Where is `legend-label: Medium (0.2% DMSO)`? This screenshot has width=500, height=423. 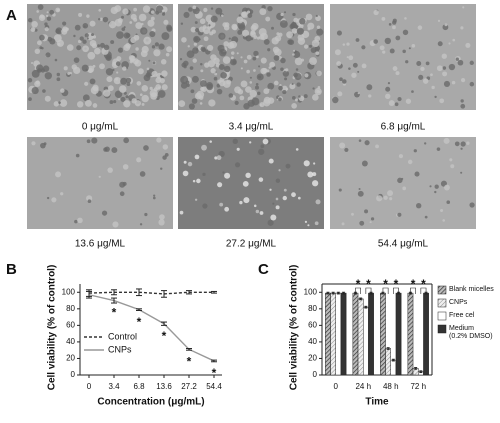
legend-label: Medium (0.2% DMSO) is located at coordinates (471, 332).